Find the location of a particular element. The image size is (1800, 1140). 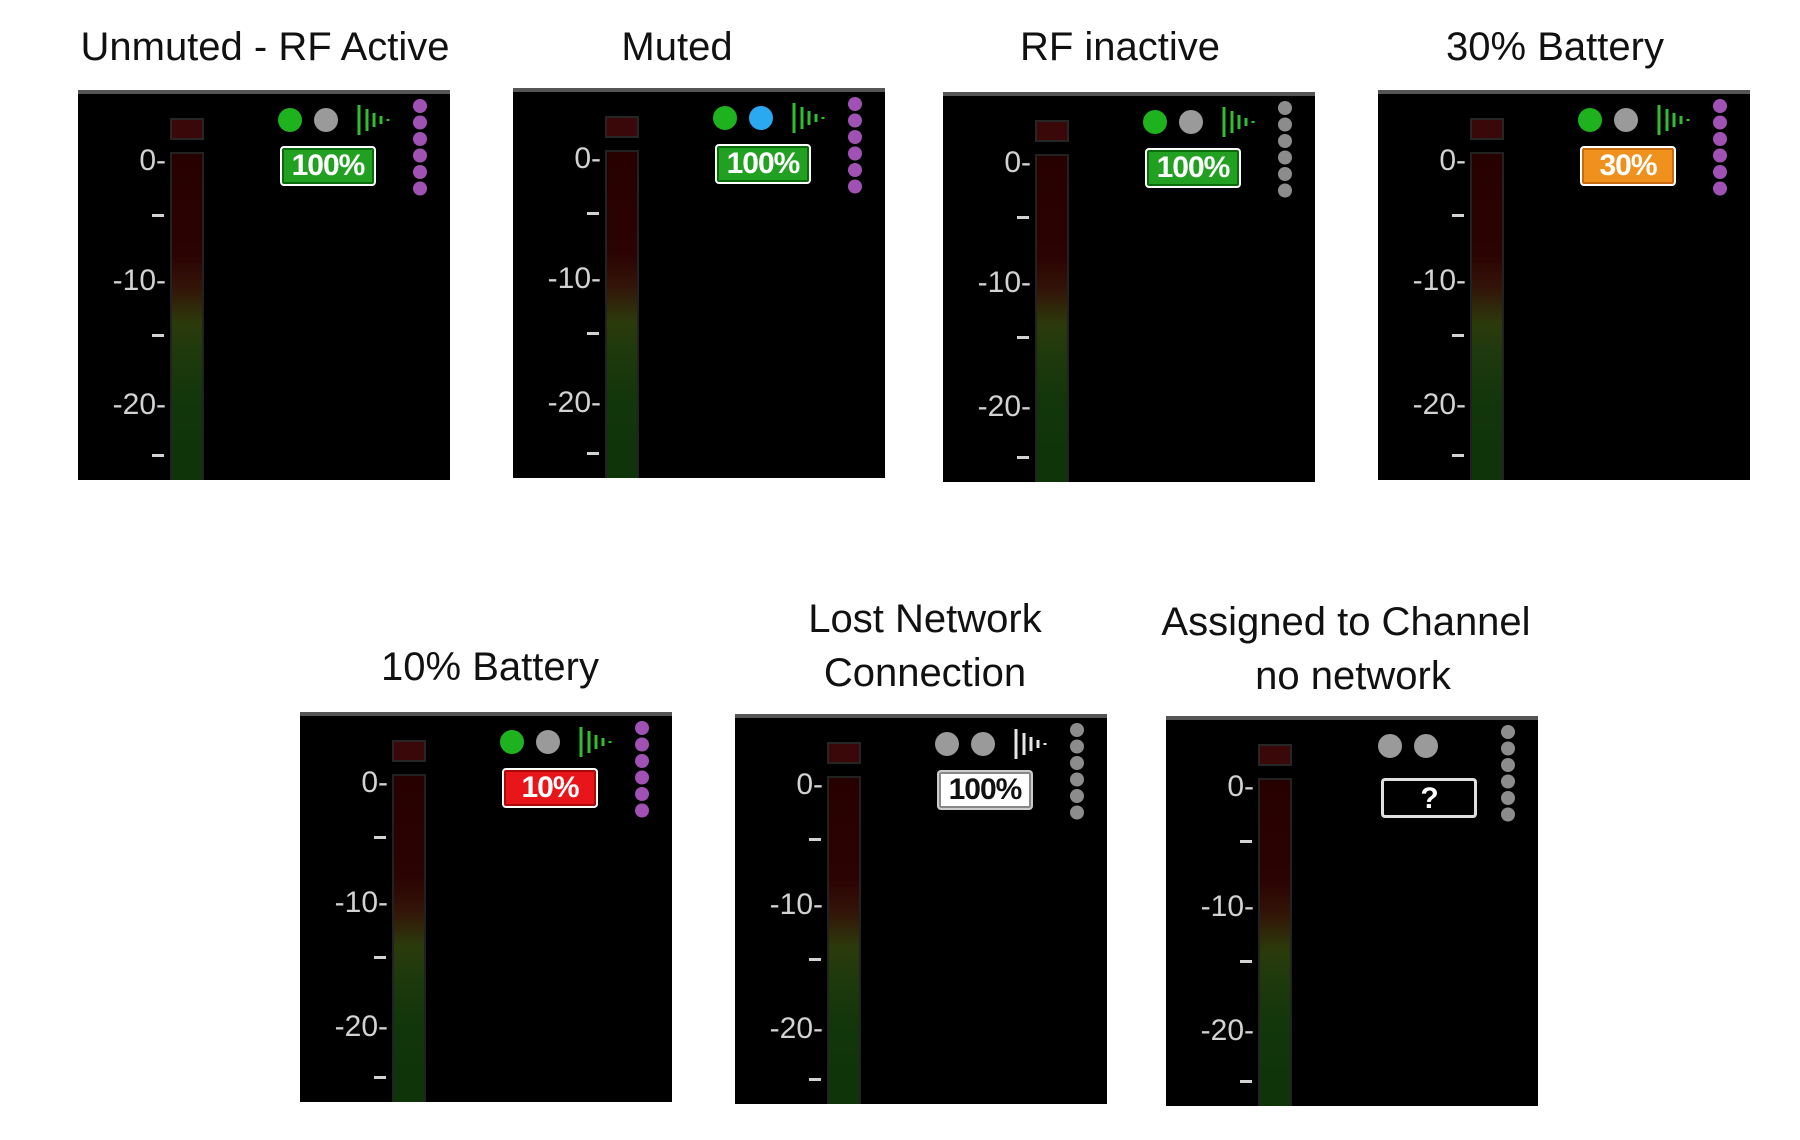

channel-strip-muted: 0- -10- -20- 100% is located at coordinates (699, 283).